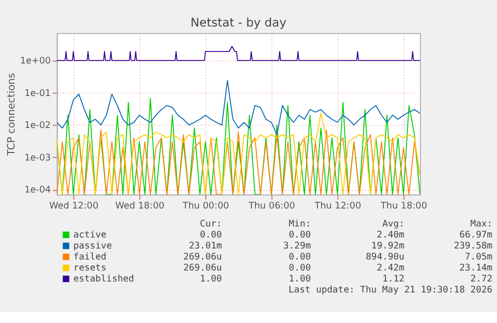 The height and width of the screenshot is (323, 497). Describe the element at coordinates (37, 93) in the screenshot. I see `y-tick-label: 1e-01` at that location.